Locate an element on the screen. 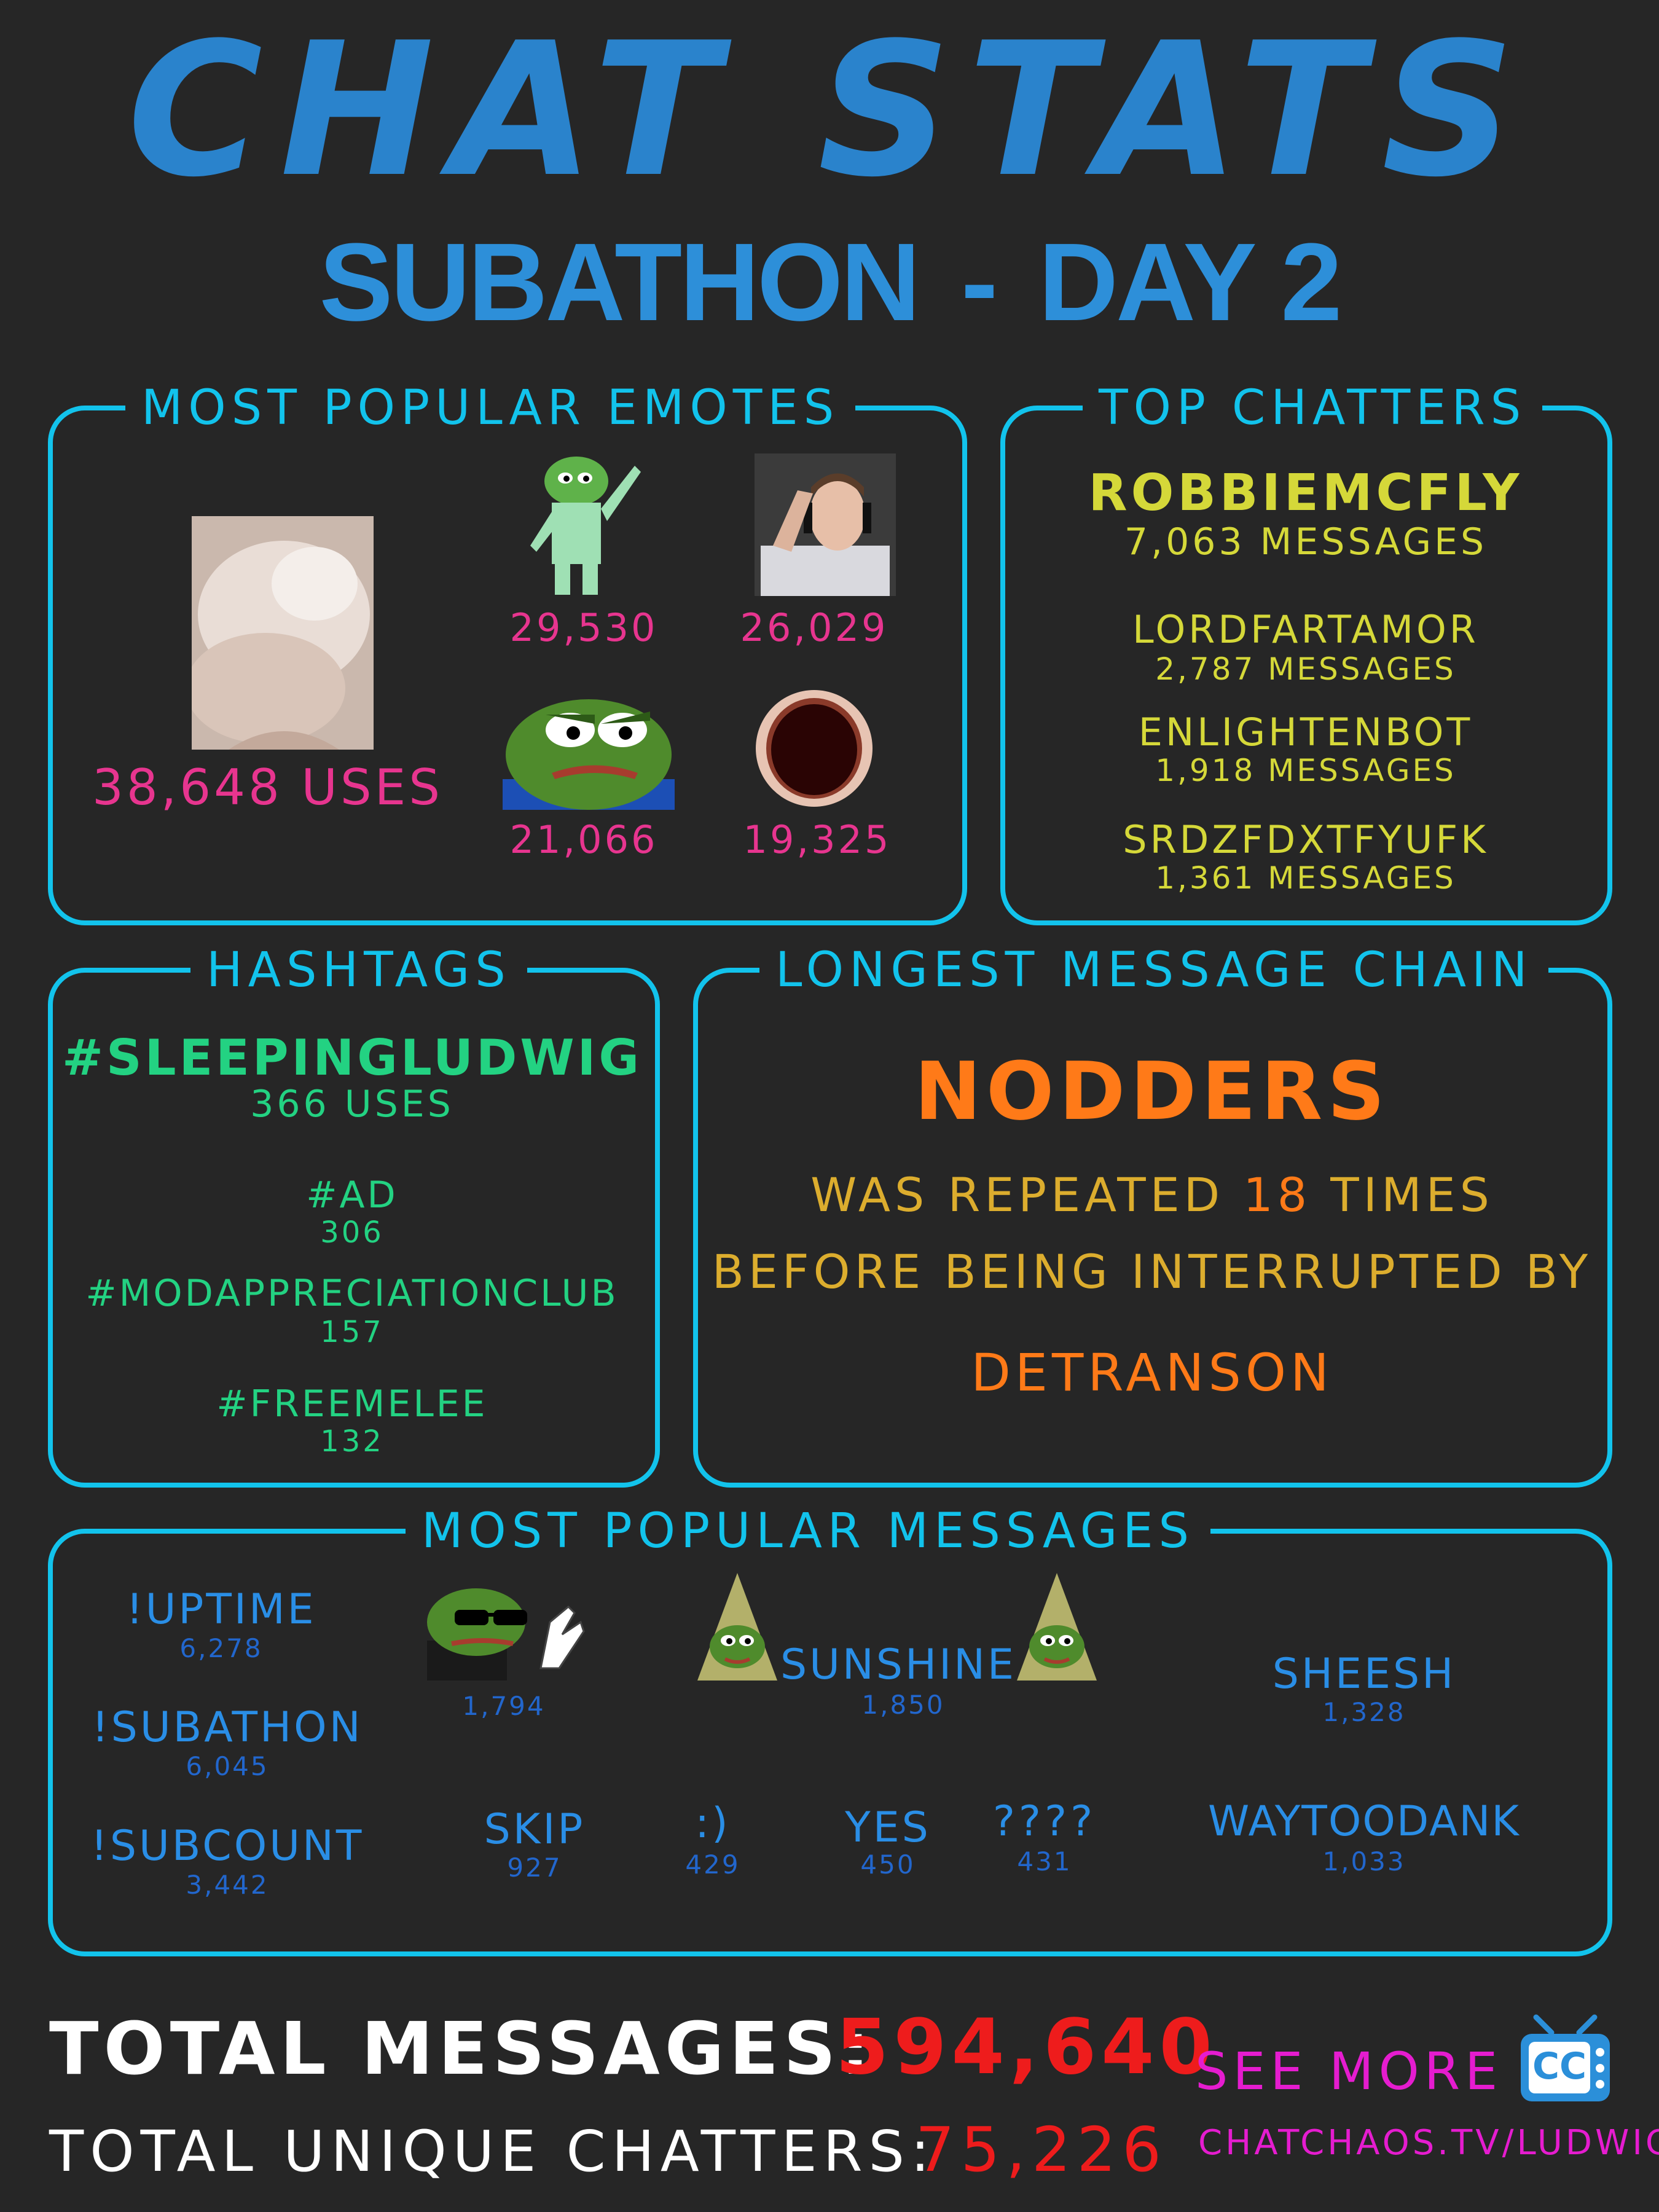 Image resolution: width=1659 pixels, height=2212 pixels. chatchaos-link: CHATCHAOS.TV/LUDWIG is located at coordinates (1428, 2143).